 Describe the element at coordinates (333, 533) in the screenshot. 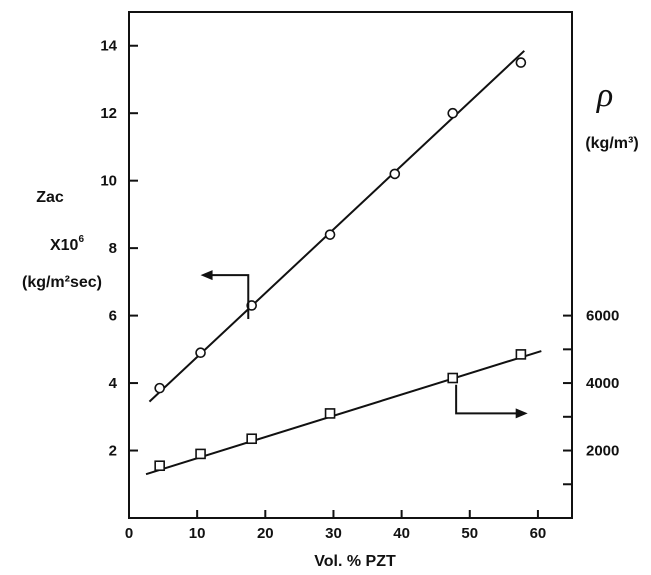

I see `x-tick-label: 30` at that location.